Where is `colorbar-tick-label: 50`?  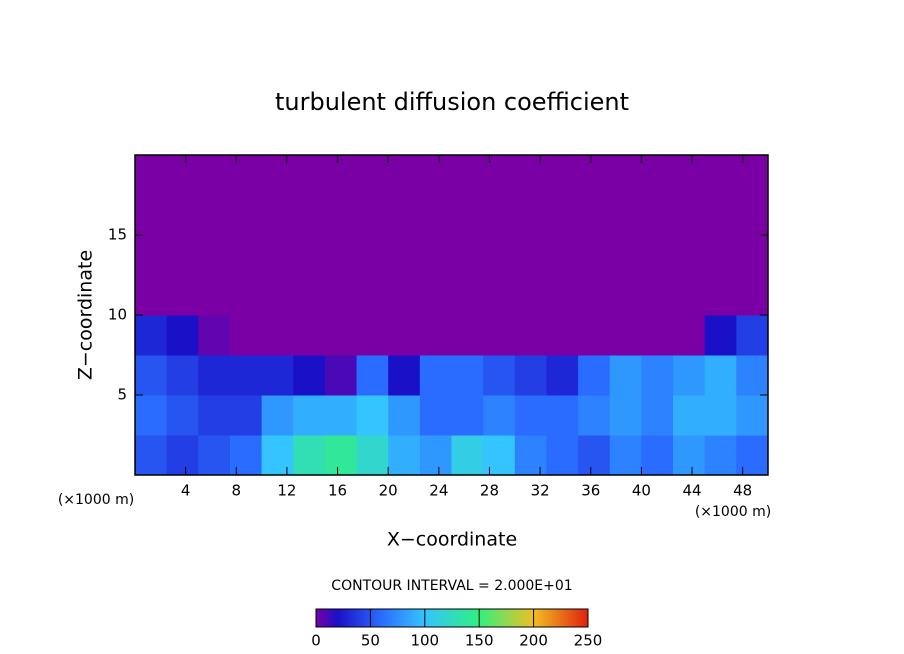
colorbar-tick-label: 50 is located at coordinates (370, 641).